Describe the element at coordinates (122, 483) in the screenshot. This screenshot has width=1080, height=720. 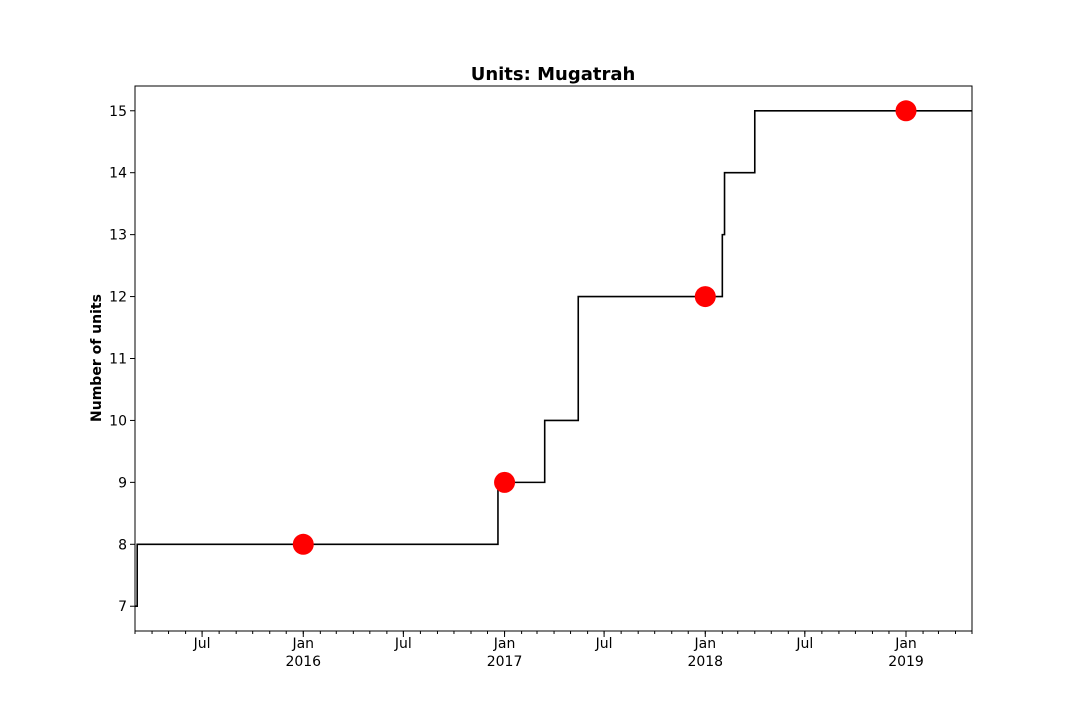
I see `y-tick-label: 9` at that location.